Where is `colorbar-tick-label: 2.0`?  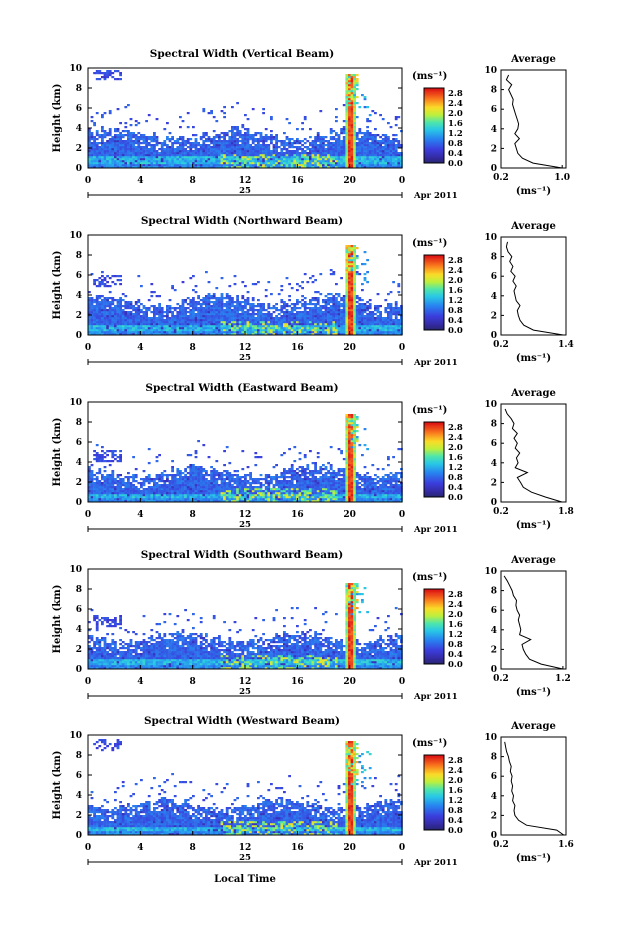 colorbar-tick-label: 2.0 is located at coordinates (455, 114).